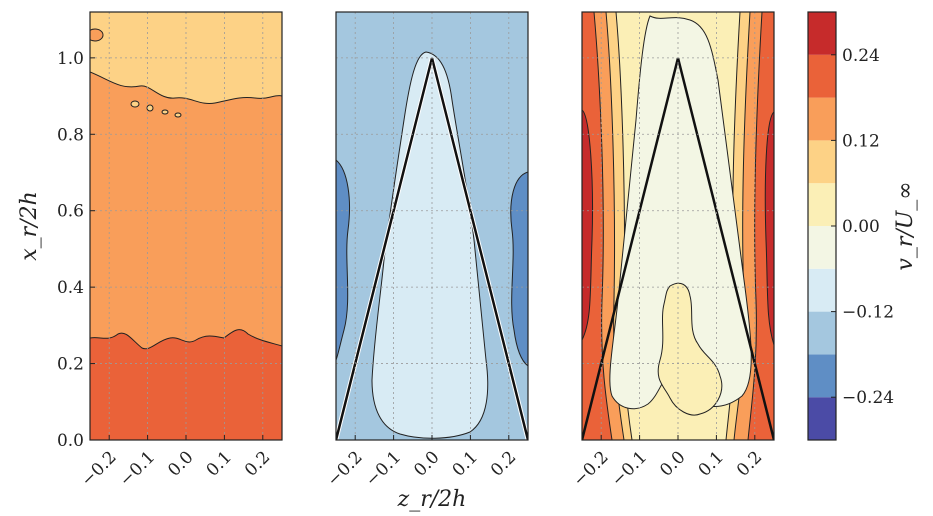 The width and height of the screenshot is (933, 516). I want to click on colorbar-tick-label: 0.12, so click(861, 141).